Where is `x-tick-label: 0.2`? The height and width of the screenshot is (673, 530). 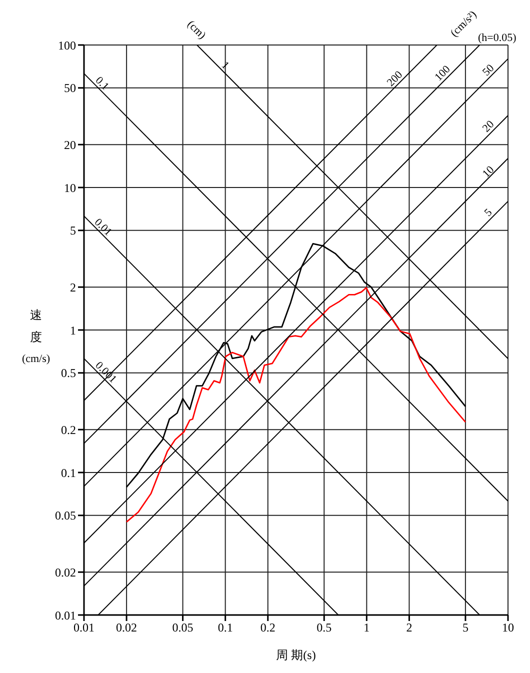 x-tick-label: 0.2 is located at coordinates (268, 627).